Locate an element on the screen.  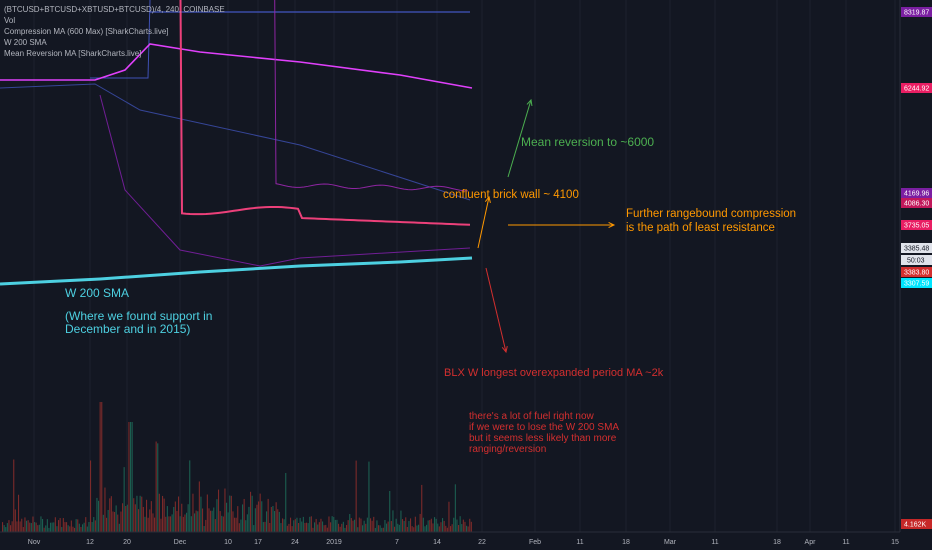
fuel-note-line: but it seems less likely than more is located at coordinates (543, 438).